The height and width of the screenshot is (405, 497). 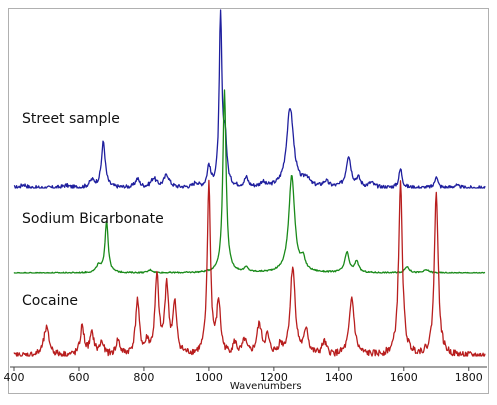 What do you see at coordinates (71, 119) in the screenshot?
I see `series-label-street-sample: Street sample` at bounding box center [71, 119].